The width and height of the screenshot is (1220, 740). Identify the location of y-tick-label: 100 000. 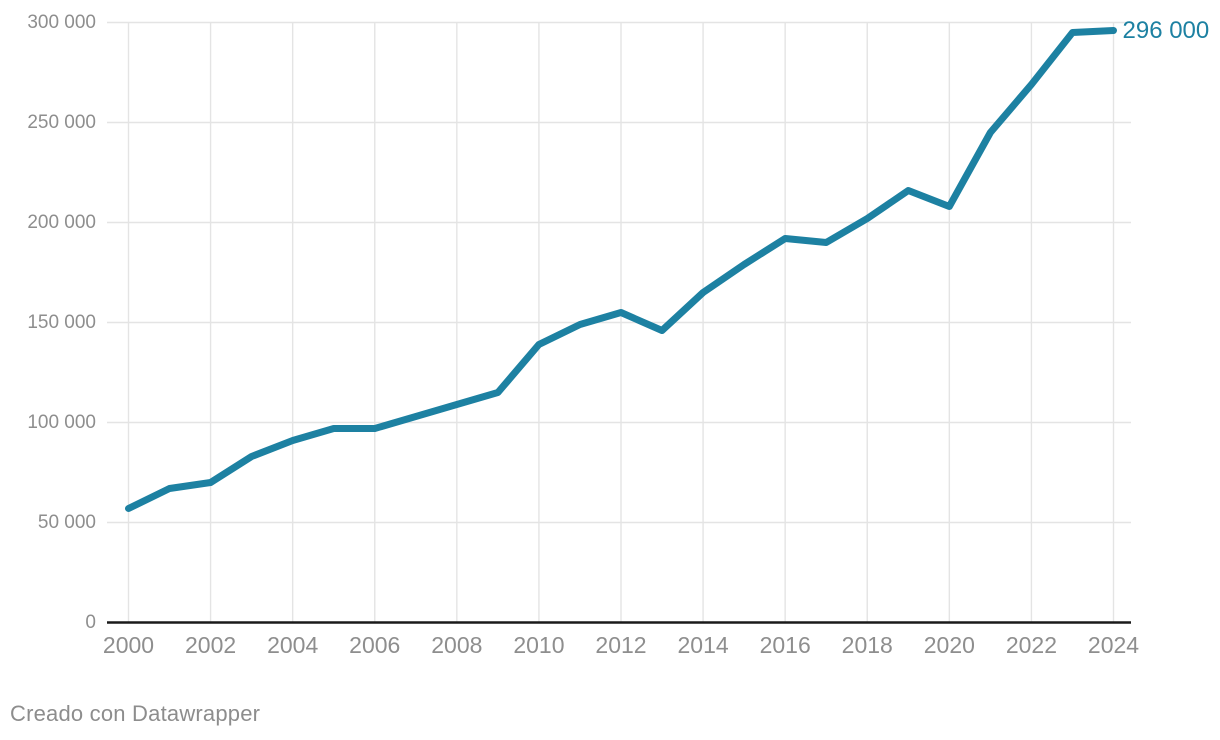
(61, 422).